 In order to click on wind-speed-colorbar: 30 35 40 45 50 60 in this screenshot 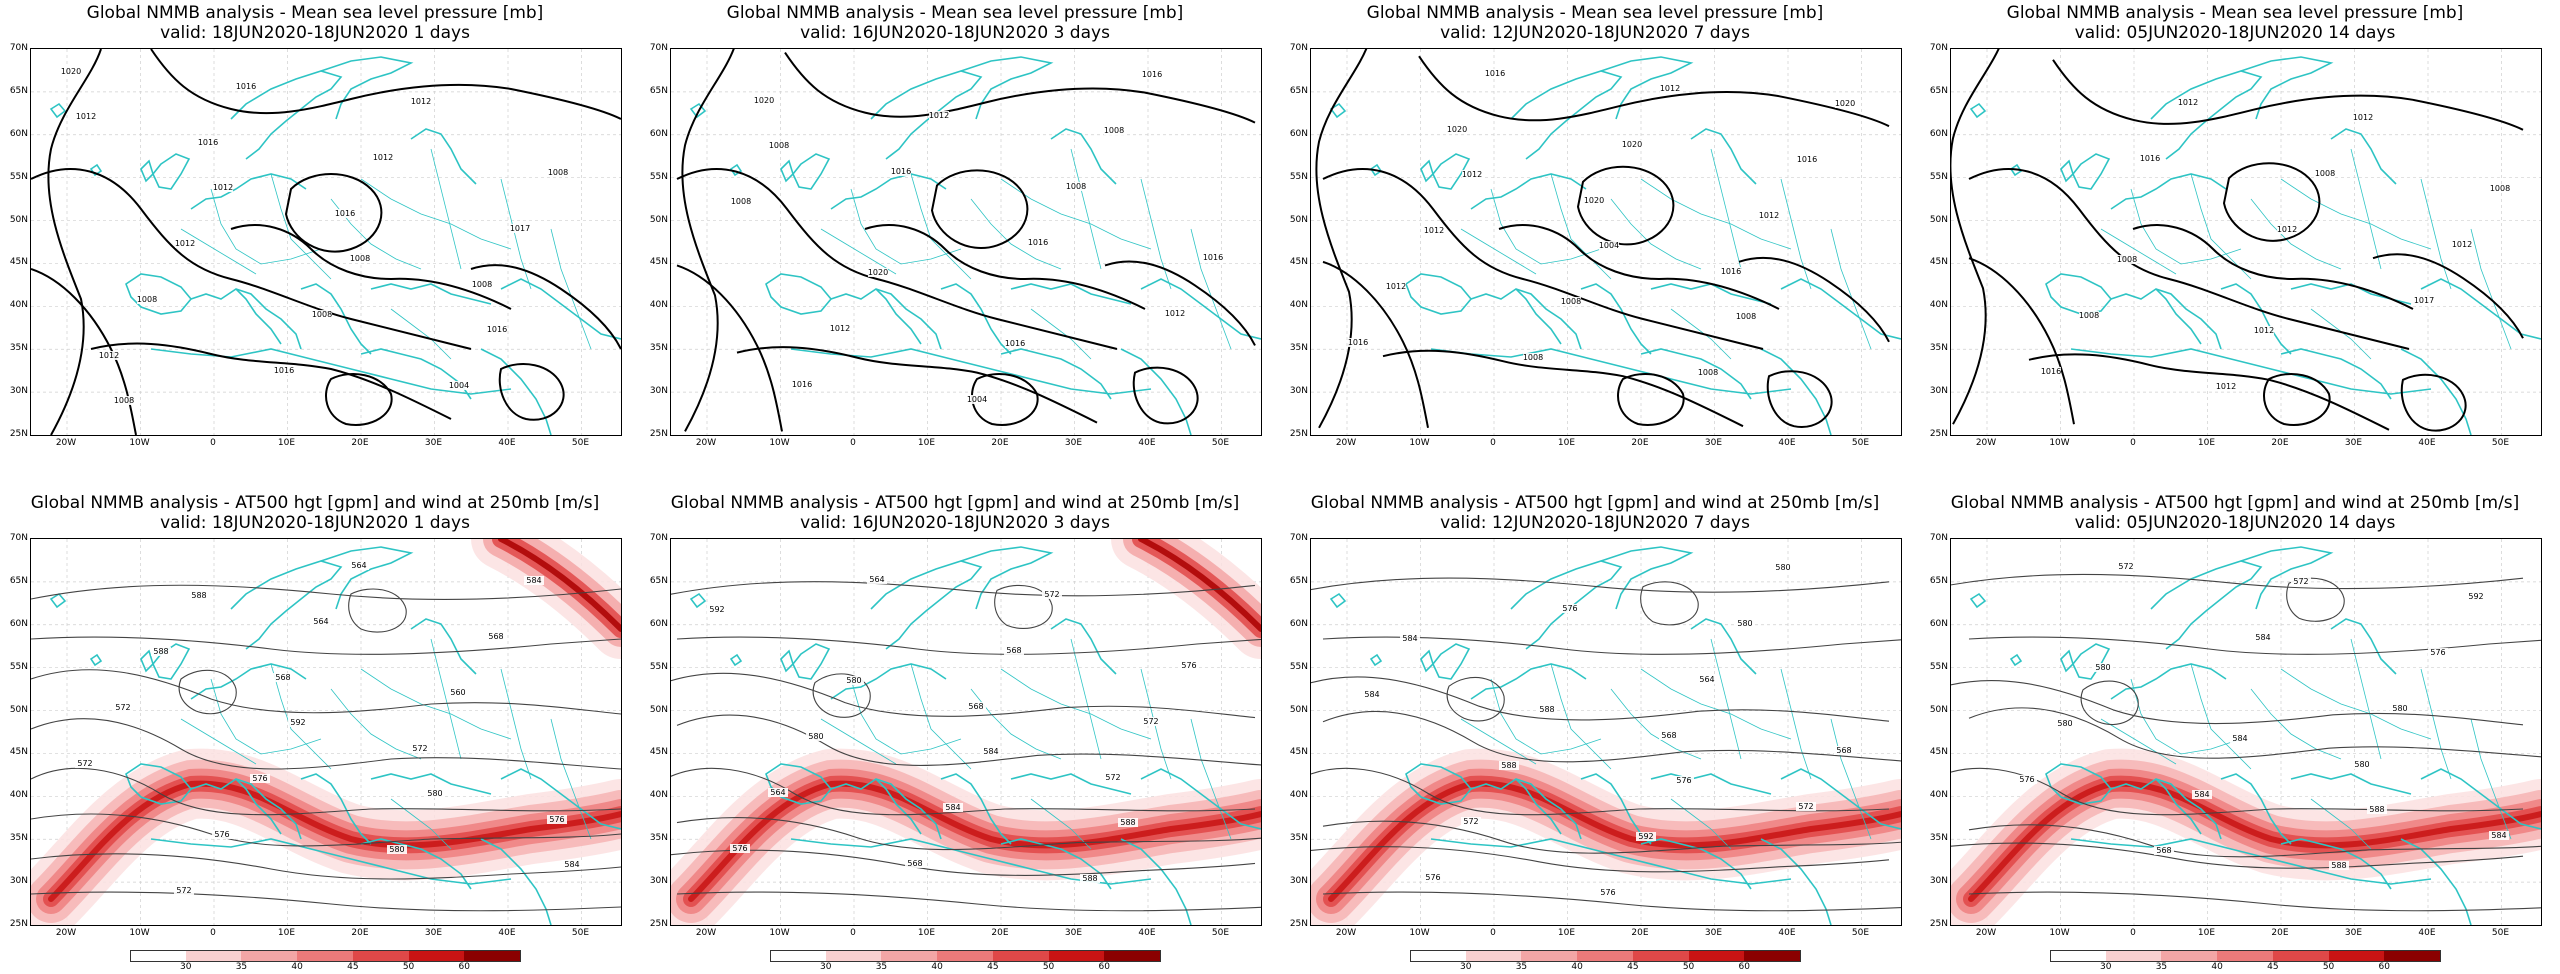, I will do `click(325, 962)`.